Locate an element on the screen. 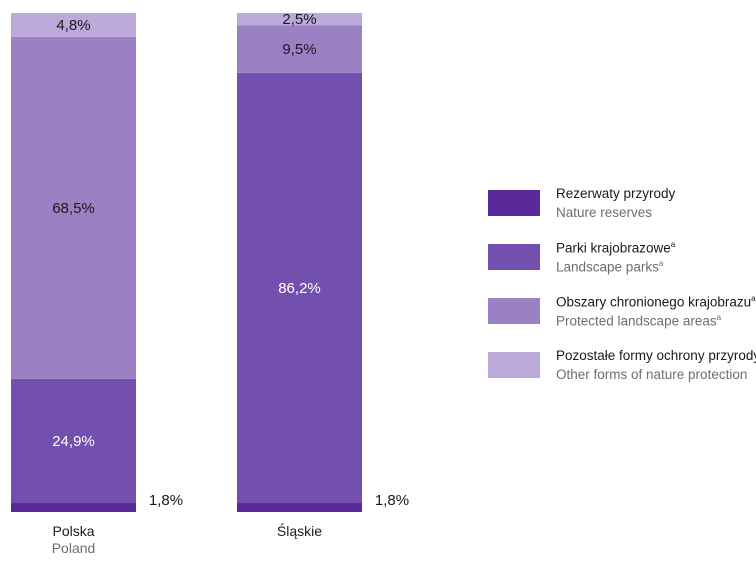  category-label-en: Poland is located at coordinates (74, 548).